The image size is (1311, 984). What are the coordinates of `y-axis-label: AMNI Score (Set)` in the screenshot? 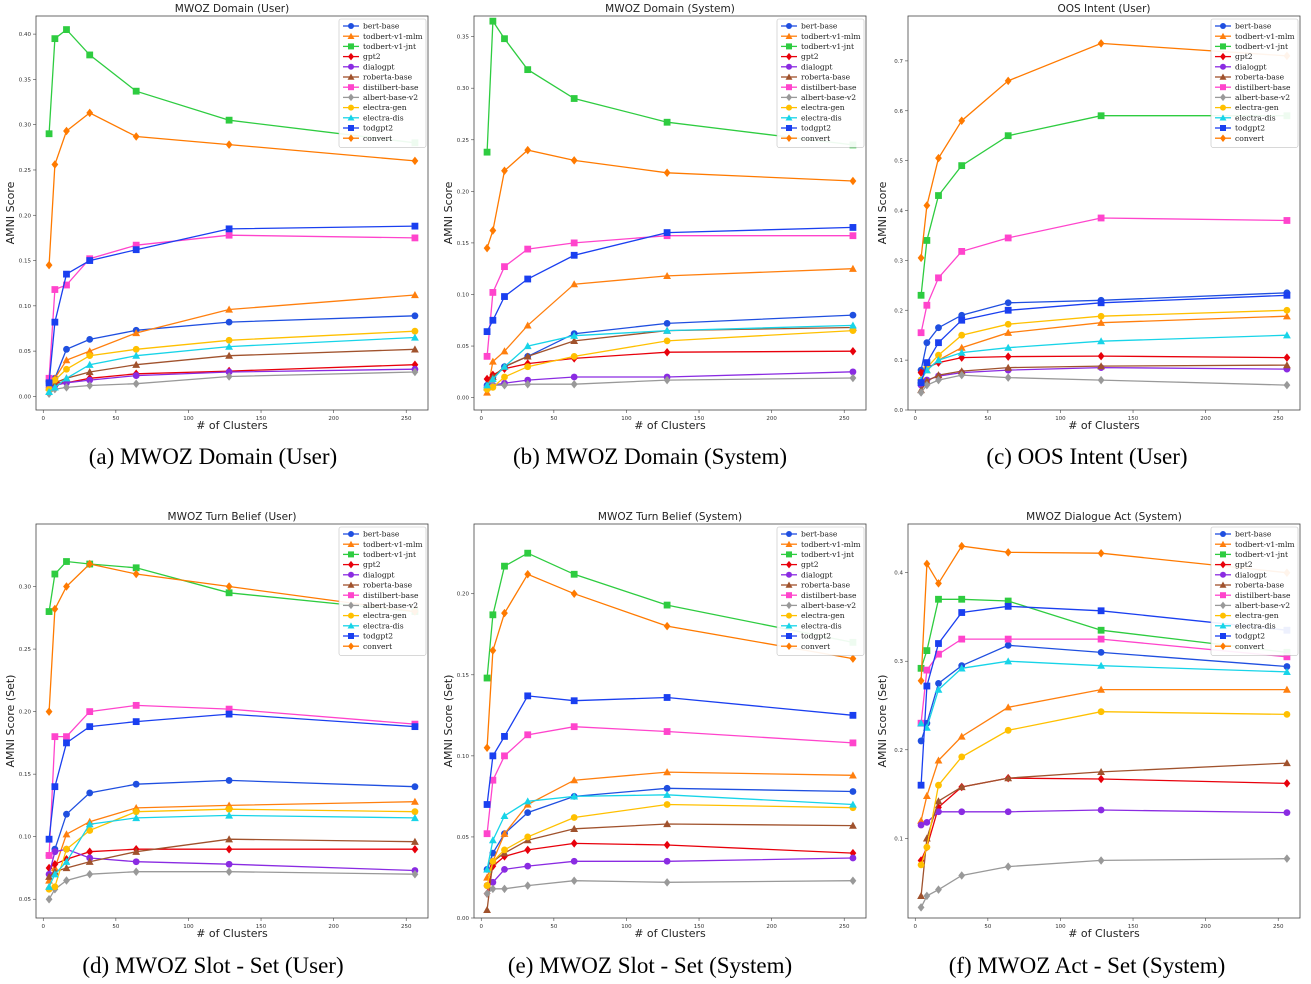 It's located at (448, 721).